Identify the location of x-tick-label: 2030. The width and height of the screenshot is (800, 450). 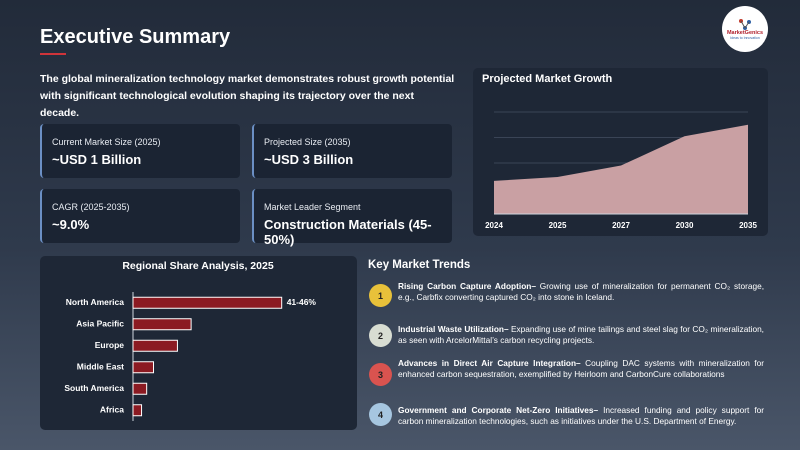
(685, 225).